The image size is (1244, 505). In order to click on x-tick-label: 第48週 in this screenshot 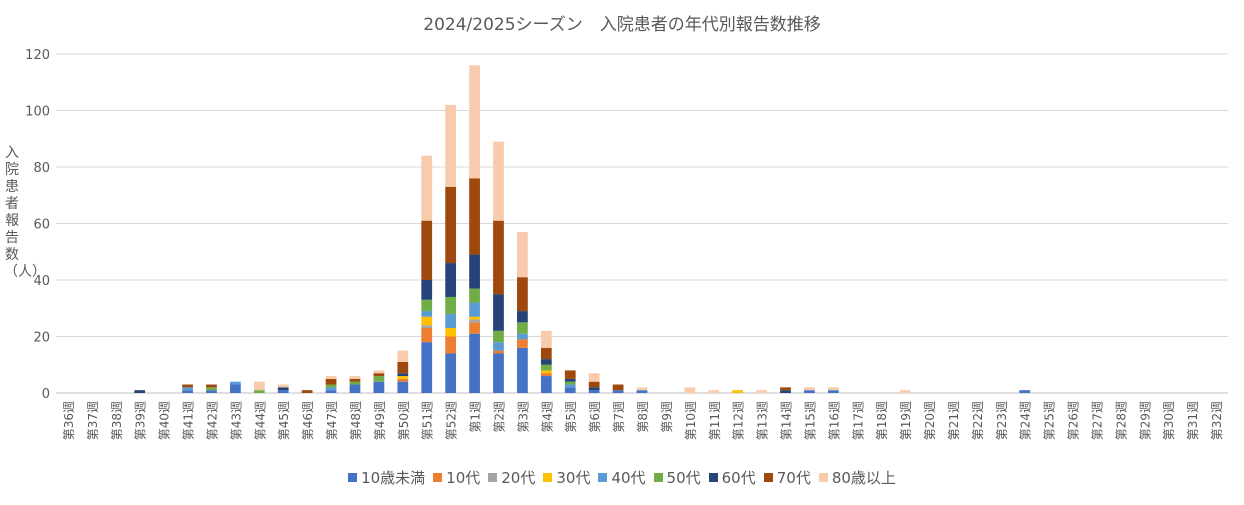, I will do `click(356, 420)`.